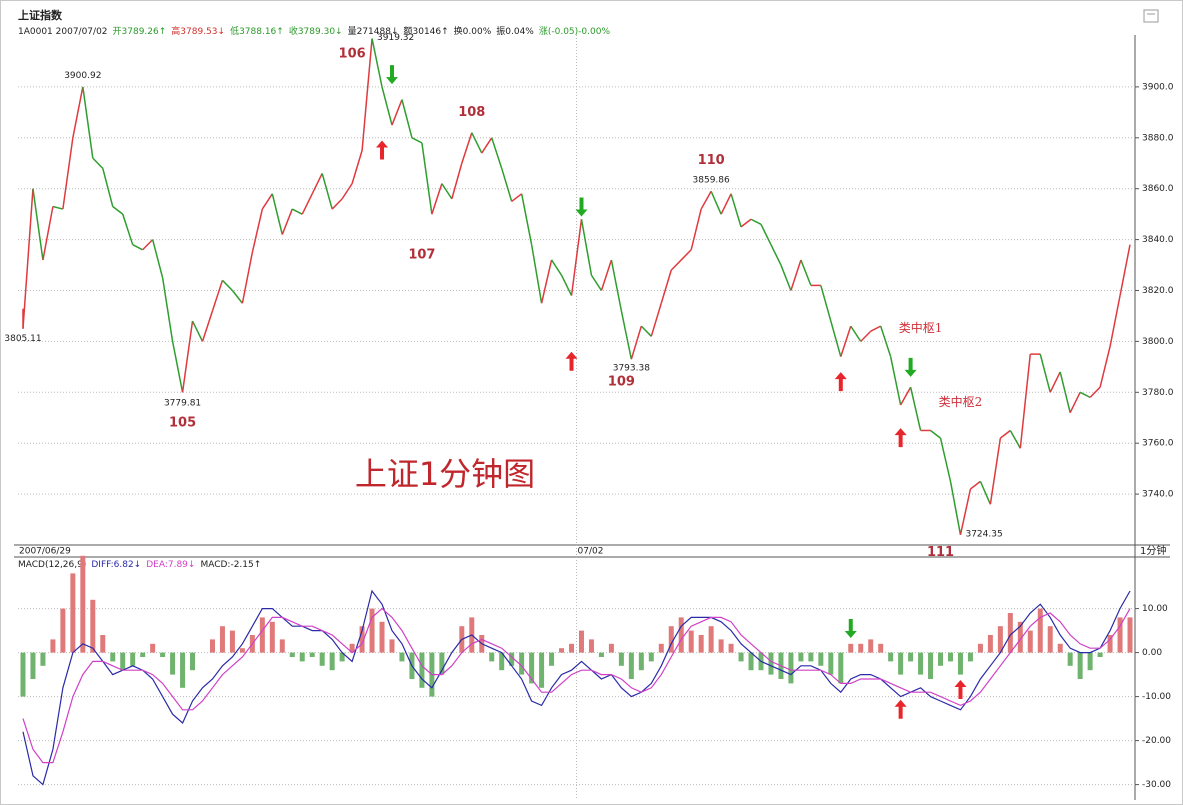  What do you see at coordinates (182, 422) in the screenshot?
I see `wave-label: 105` at bounding box center [182, 422].